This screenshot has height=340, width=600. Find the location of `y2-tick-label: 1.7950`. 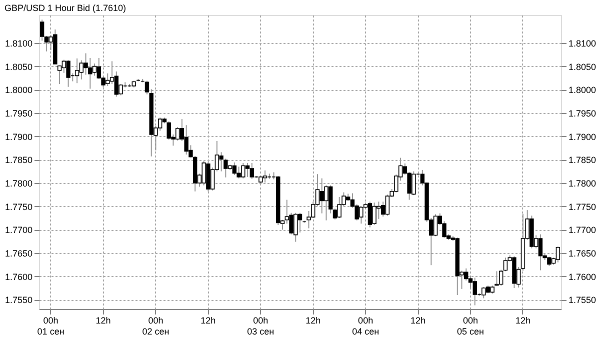

y2-tick-label: 1.7950 is located at coordinates (582, 113).